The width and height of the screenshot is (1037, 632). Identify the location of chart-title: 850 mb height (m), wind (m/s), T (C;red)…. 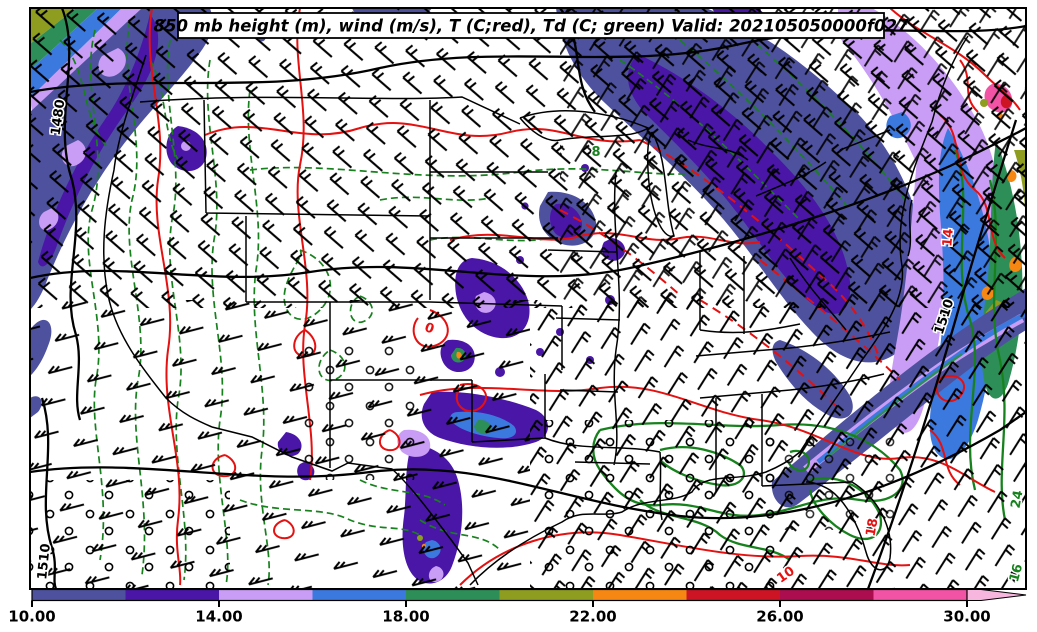
(531, 26).